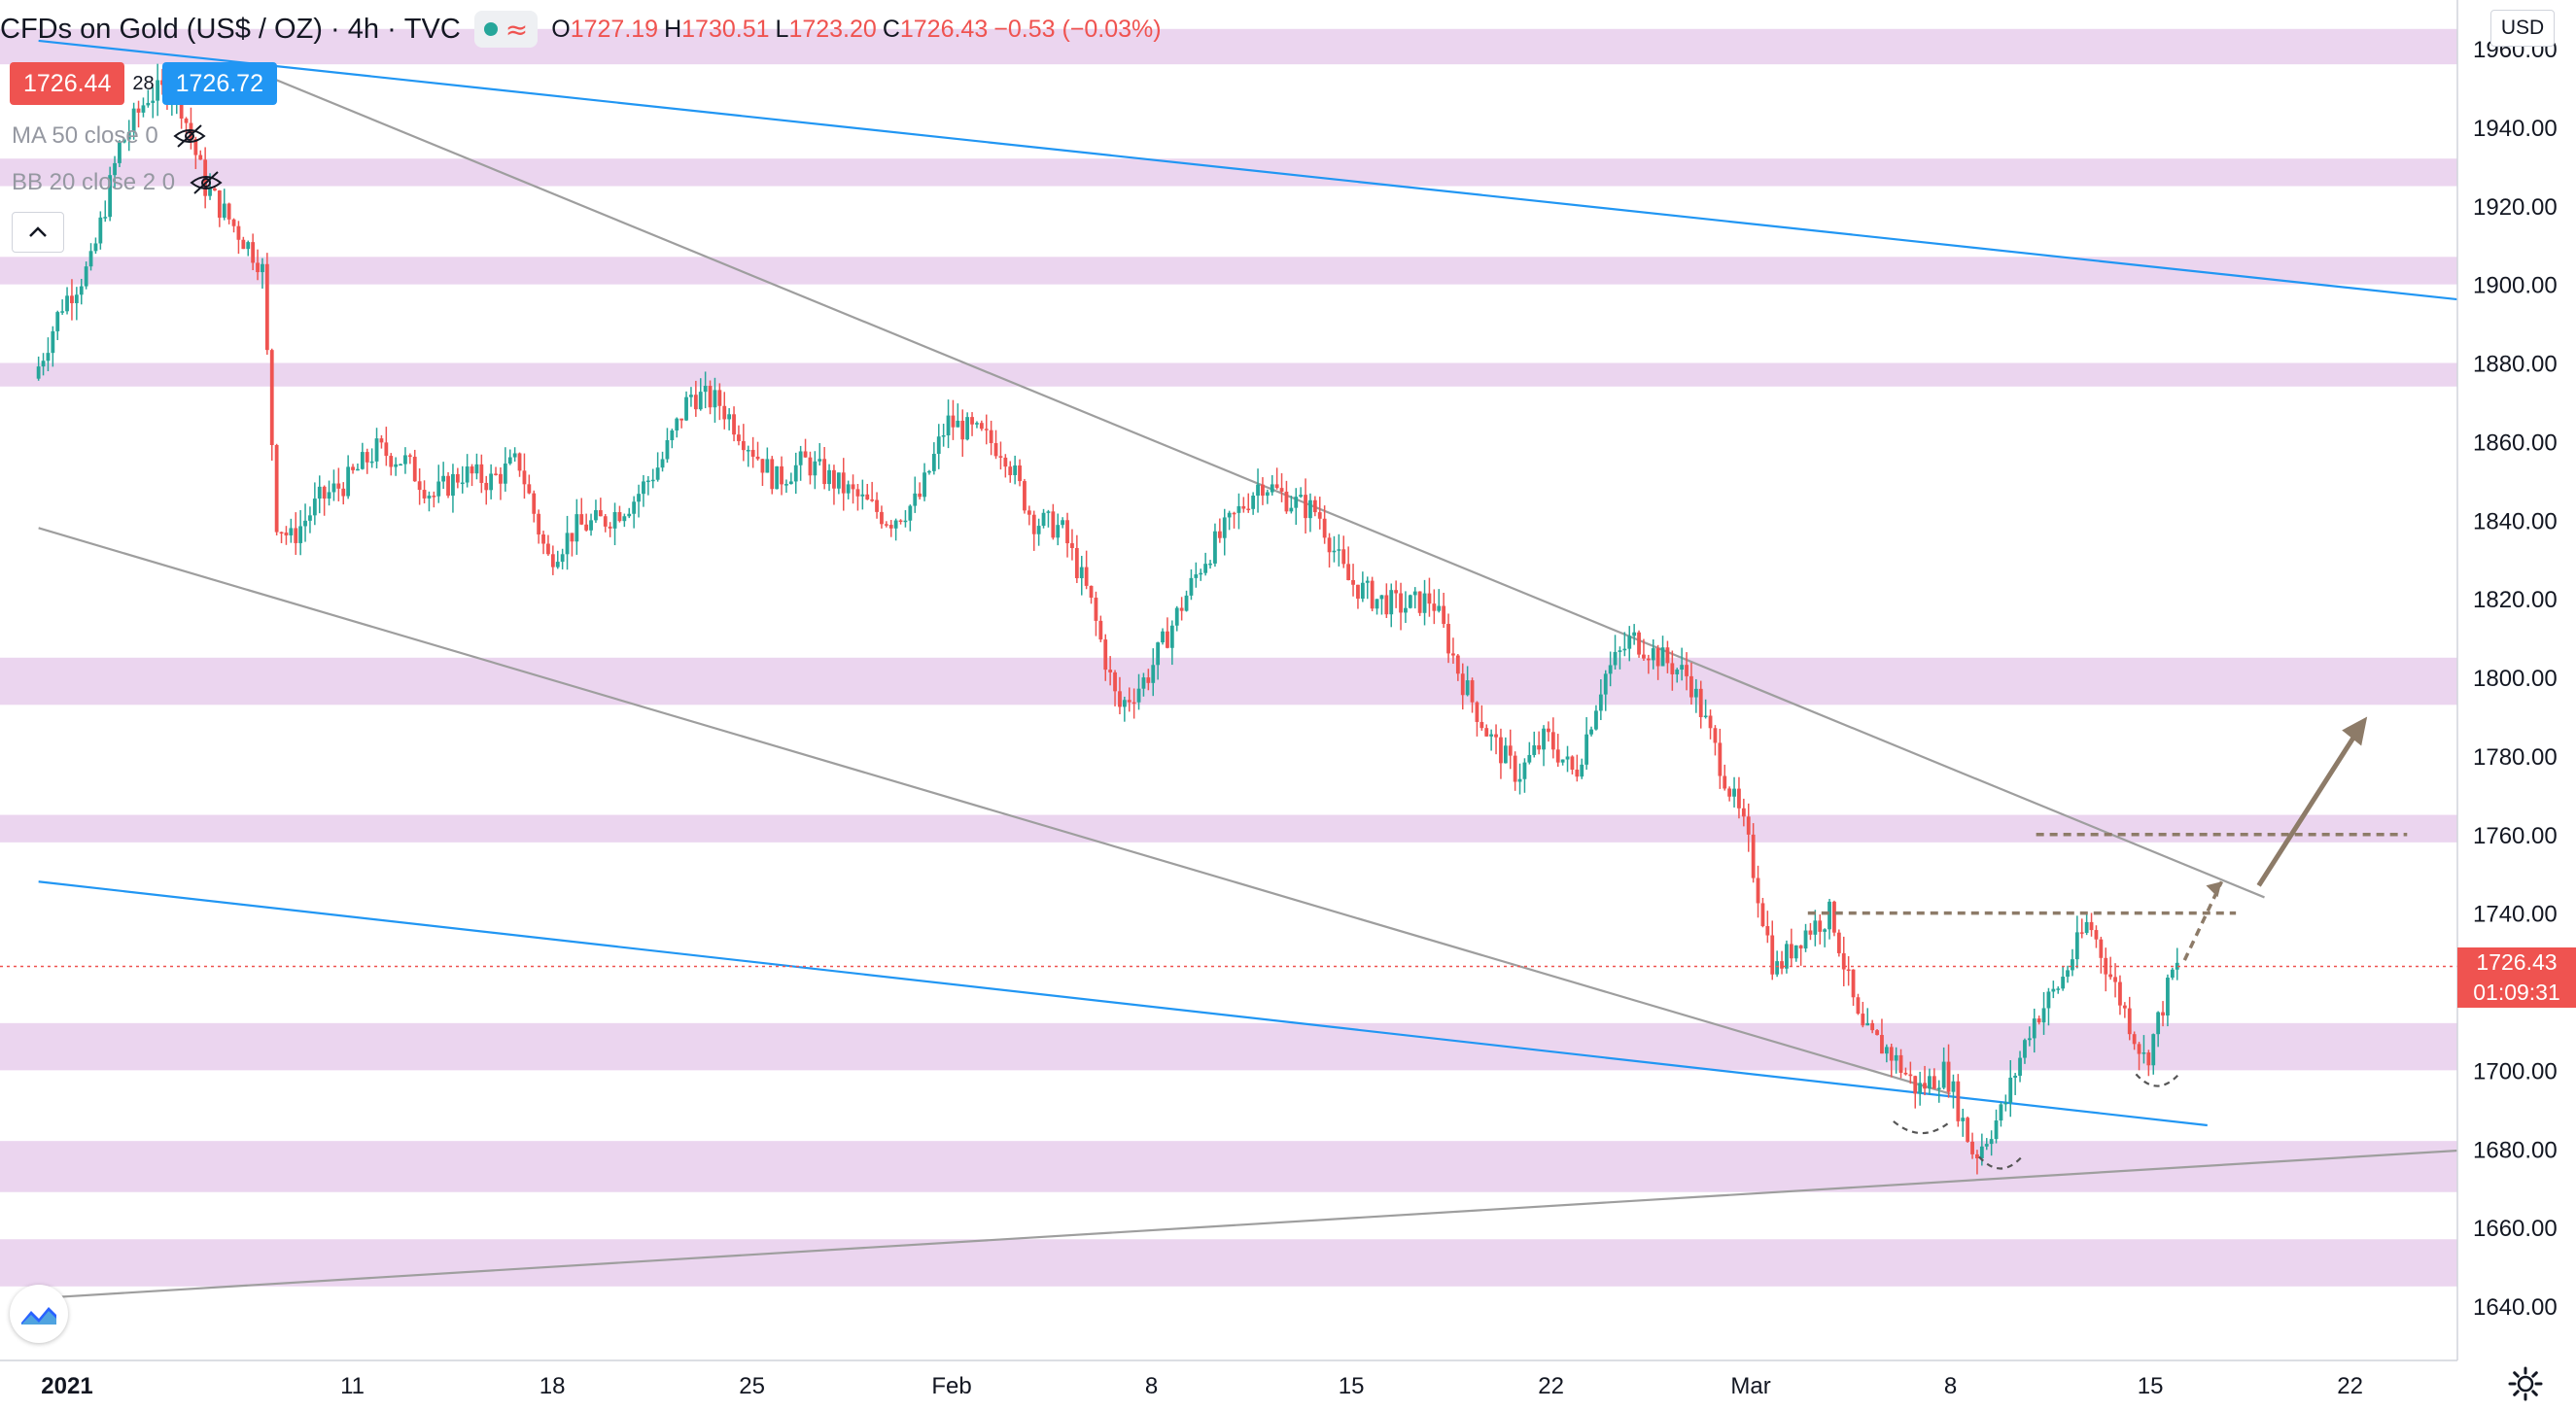 The height and width of the screenshot is (1411, 2576). I want to click on collapse-legend-button, so click(38, 232).